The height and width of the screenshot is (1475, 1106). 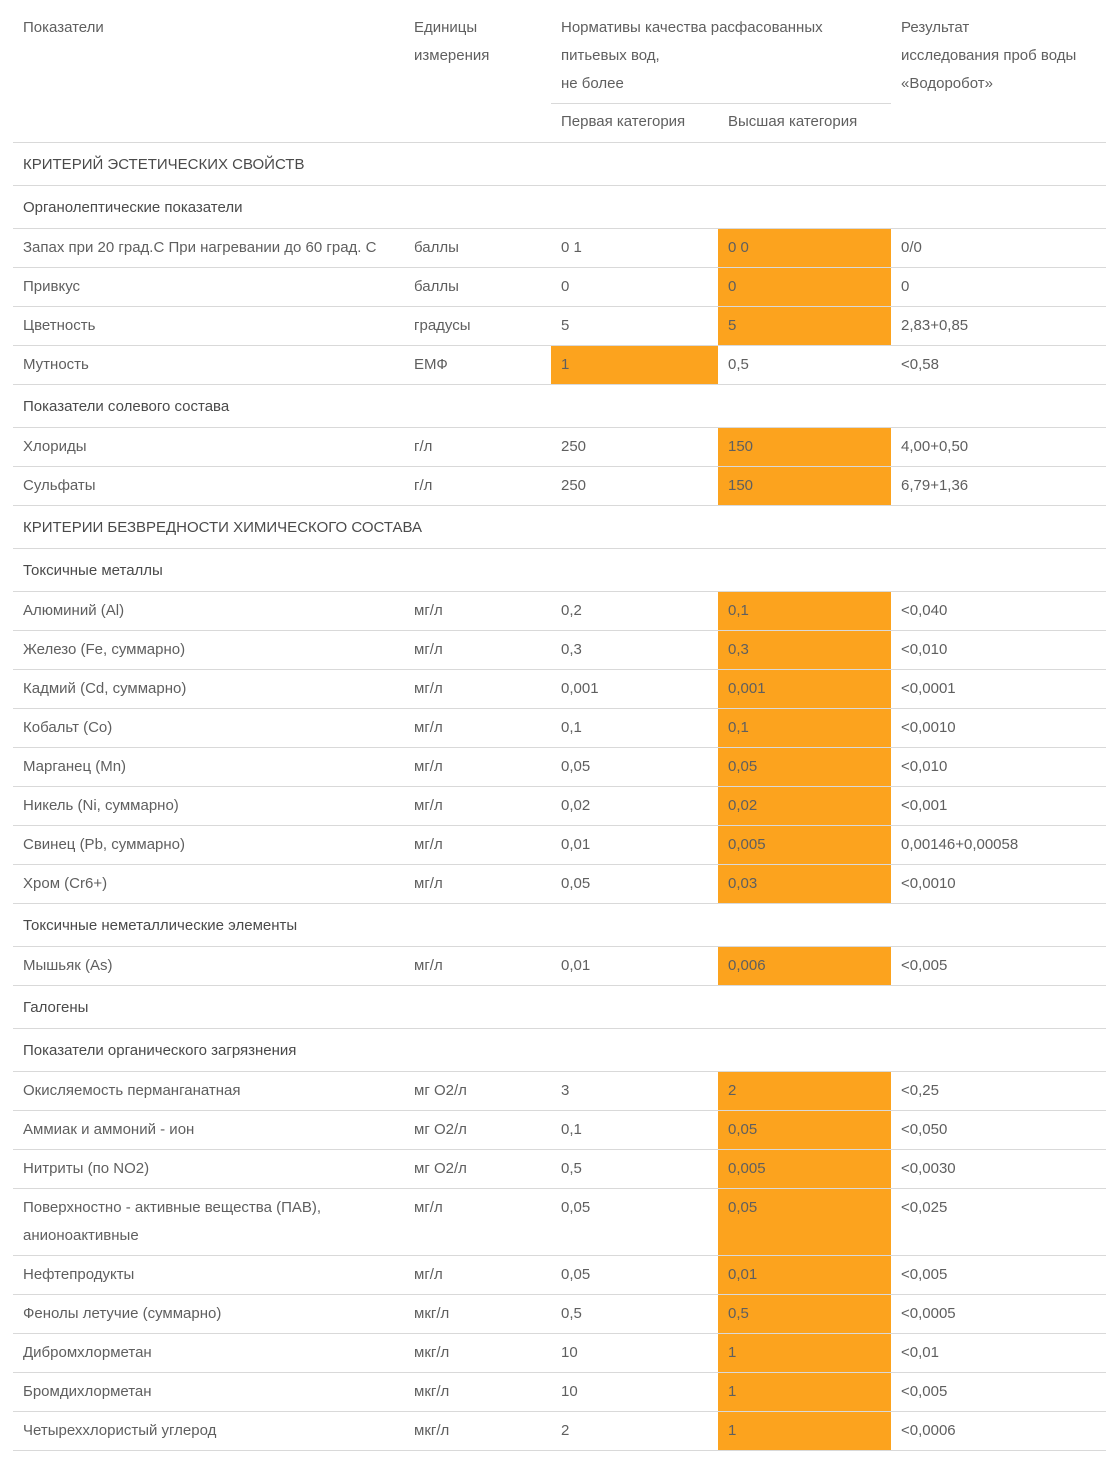 I want to click on row-high-category: 0,006, so click(x=804, y=966).